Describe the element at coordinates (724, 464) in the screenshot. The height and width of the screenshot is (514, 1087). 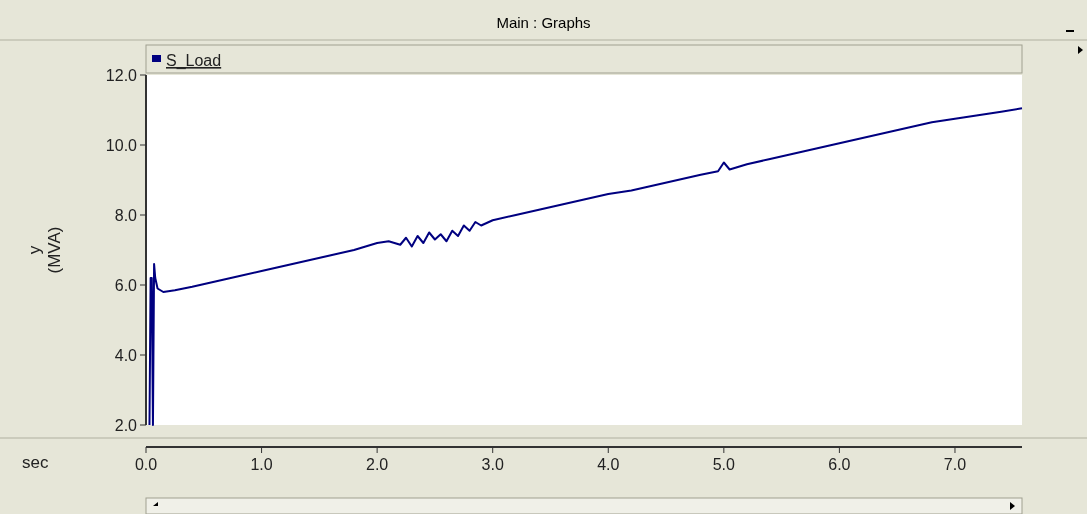
I see `x-tick-label: 5.0` at that location.